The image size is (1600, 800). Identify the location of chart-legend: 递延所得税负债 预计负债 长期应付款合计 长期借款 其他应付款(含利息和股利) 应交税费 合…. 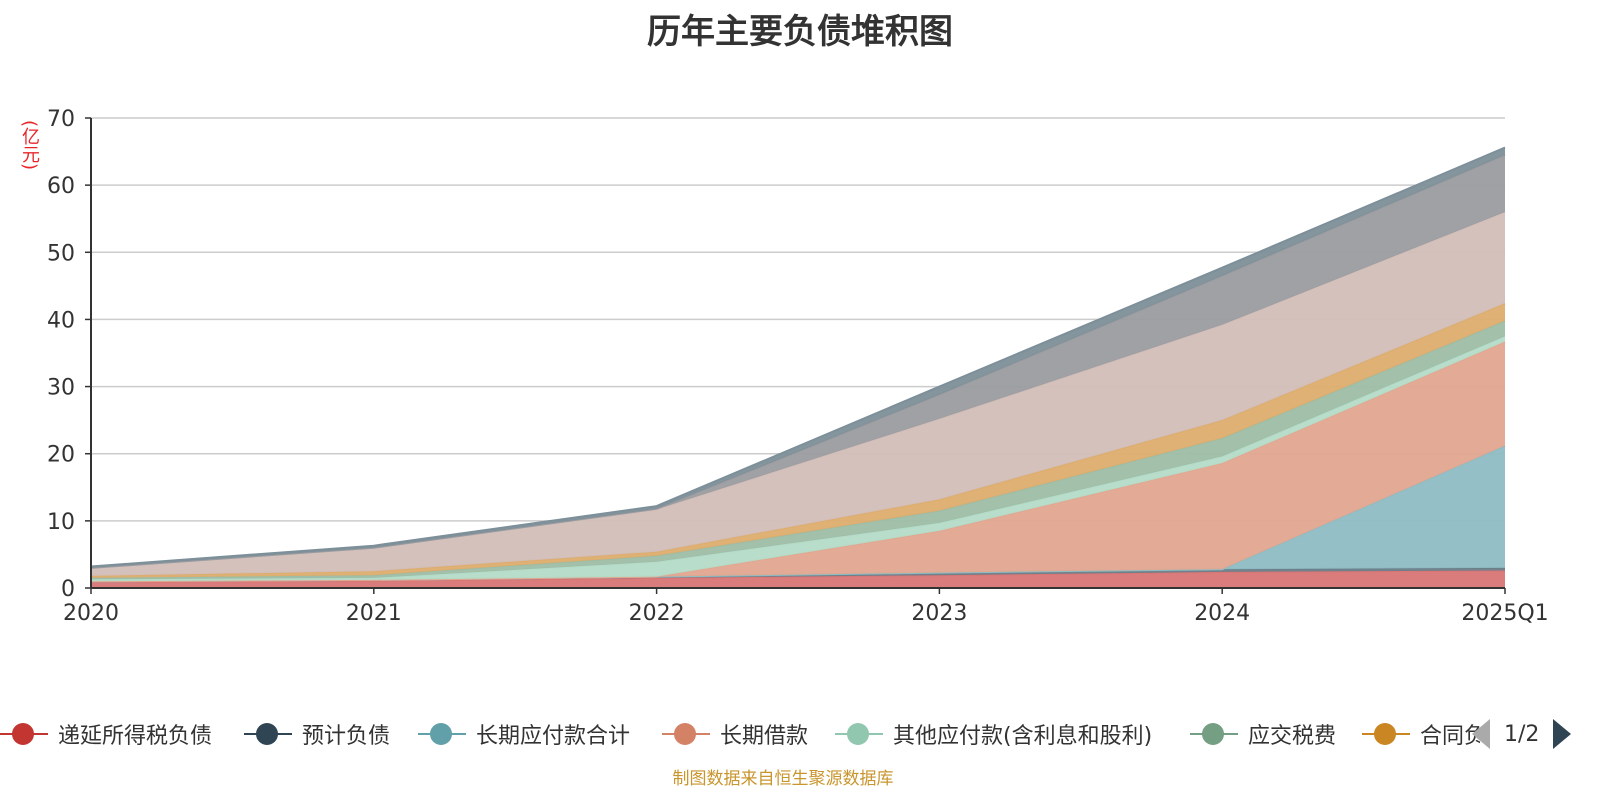
(740, 734).